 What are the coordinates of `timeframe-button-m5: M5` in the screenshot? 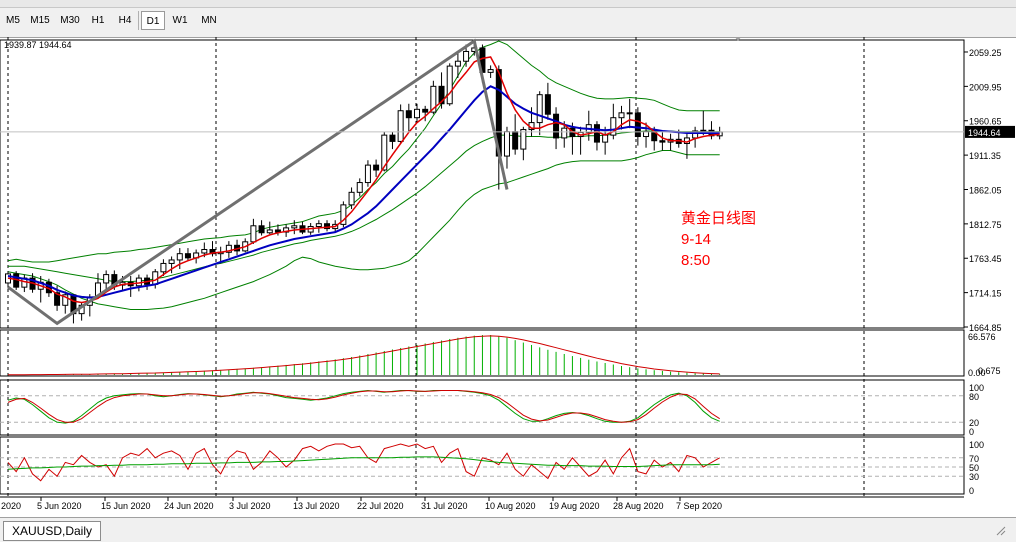 It's located at (13, 20).